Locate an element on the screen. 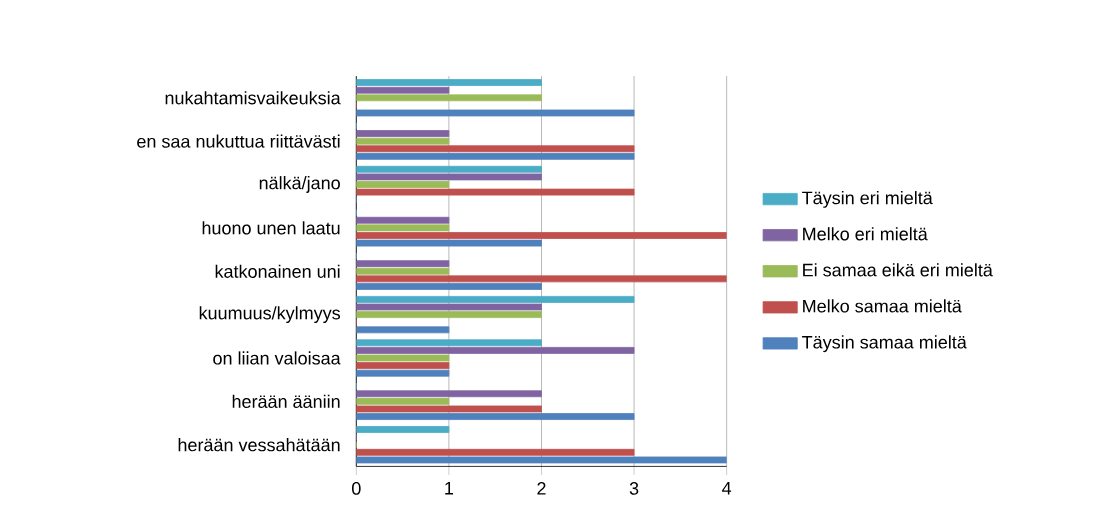 The image size is (1117, 510). y-tick-label: on liian valoisaa is located at coordinates (277, 358).